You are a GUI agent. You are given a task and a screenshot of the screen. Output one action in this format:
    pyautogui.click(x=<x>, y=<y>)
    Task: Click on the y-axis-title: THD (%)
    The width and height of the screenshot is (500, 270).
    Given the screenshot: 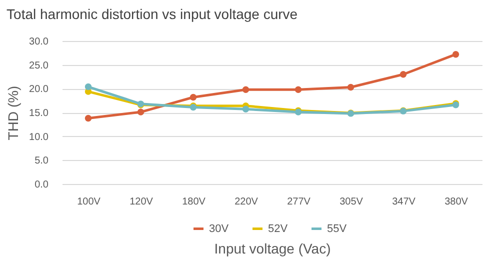 What is the action you would take?
    pyautogui.click(x=13, y=113)
    